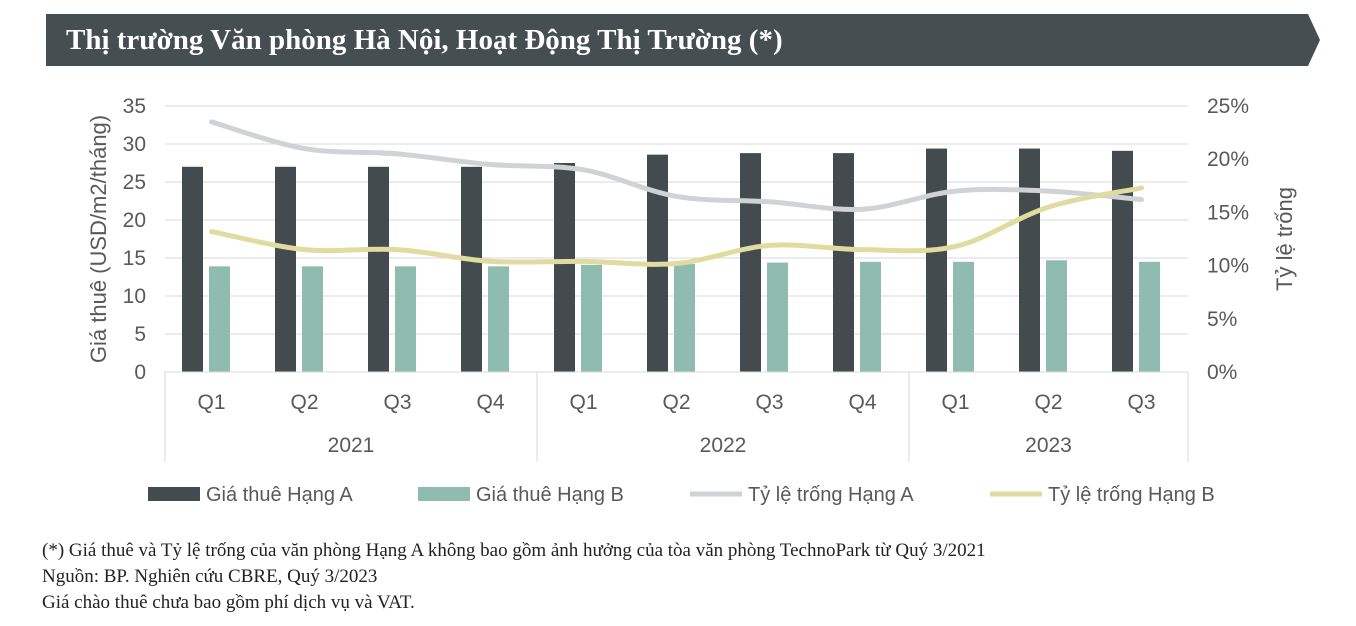 The width and height of the screenshot is (1356, 626). I want to click on title-banner, so click(683, 40).